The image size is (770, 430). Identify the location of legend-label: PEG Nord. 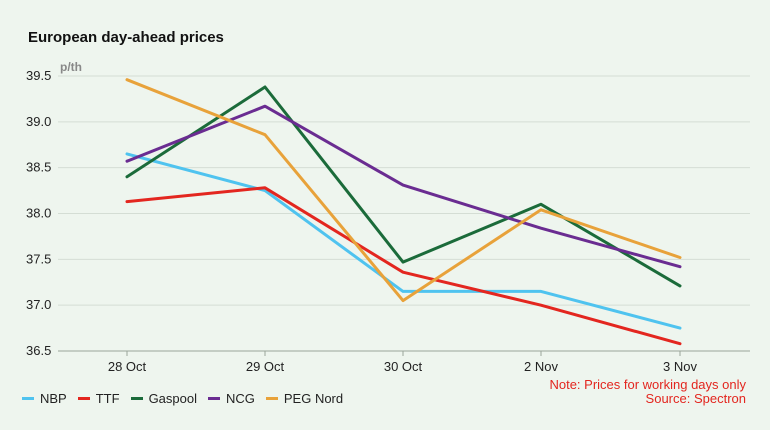
(313, 398).